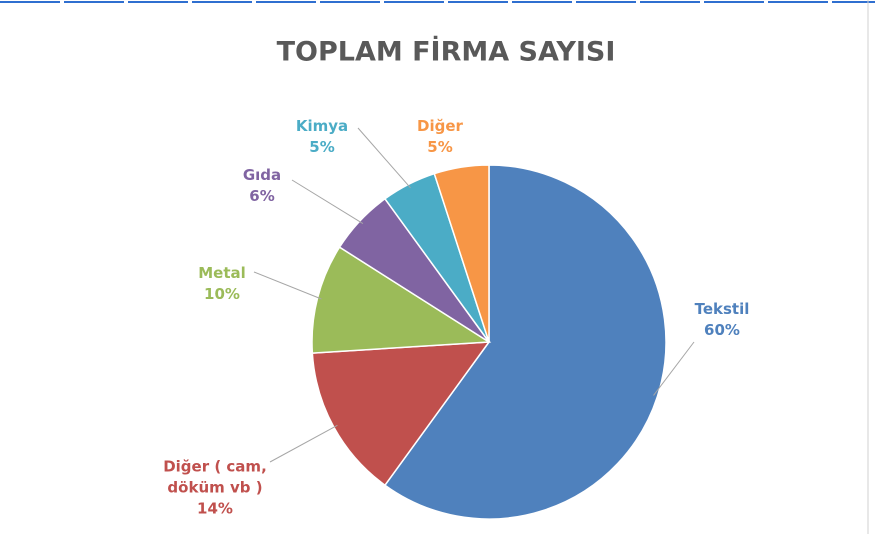 The image size is (875, 534). Describe the element at coordinates (222, 273) in the screenshot. I see `category-label: Metal` at that location.